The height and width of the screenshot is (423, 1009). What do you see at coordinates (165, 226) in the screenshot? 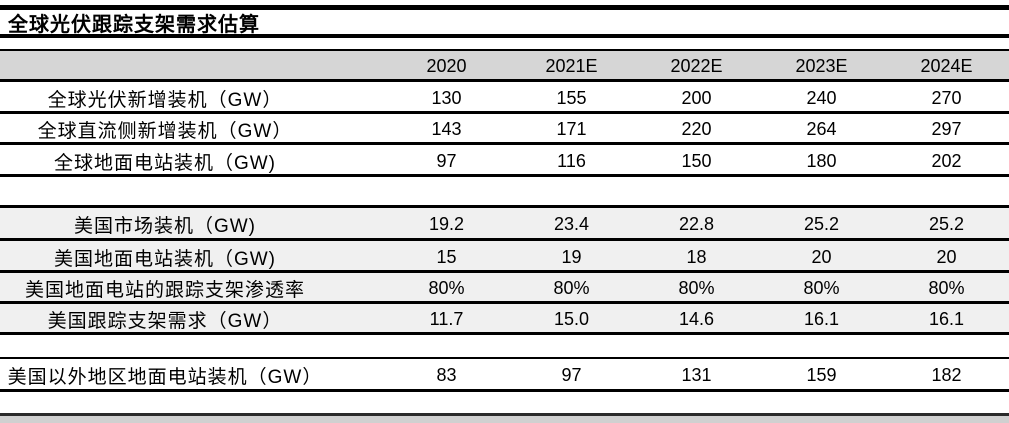
I see `row-label: 美国市场装机（GW)` at bounding box center [165, 226].